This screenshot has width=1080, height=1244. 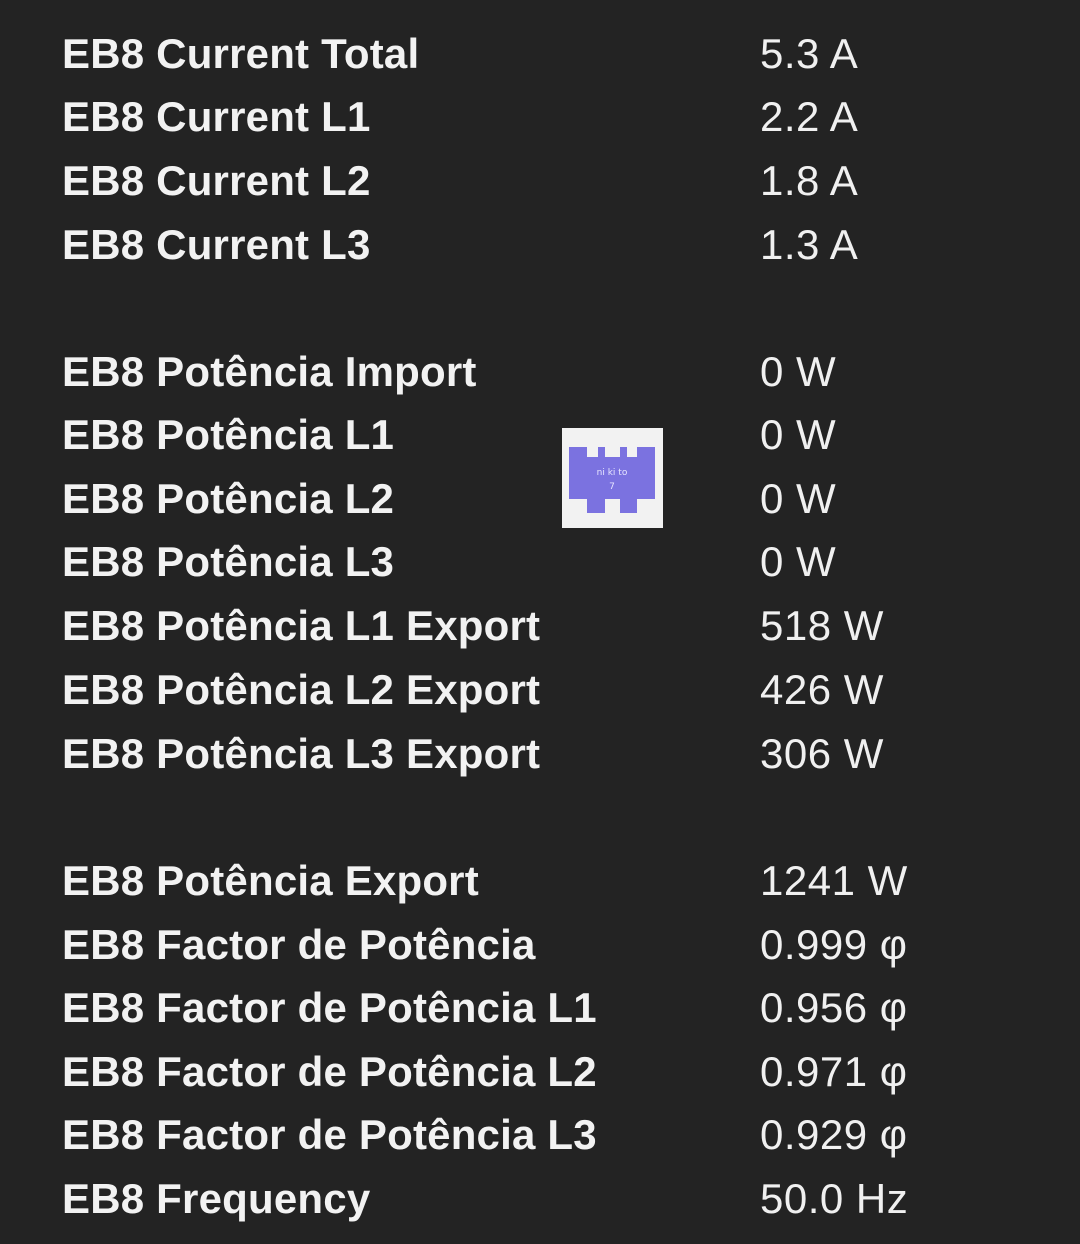 I want to click on sensor-row: EB8 Potência L2 0 W, so click(x=540, y=499).